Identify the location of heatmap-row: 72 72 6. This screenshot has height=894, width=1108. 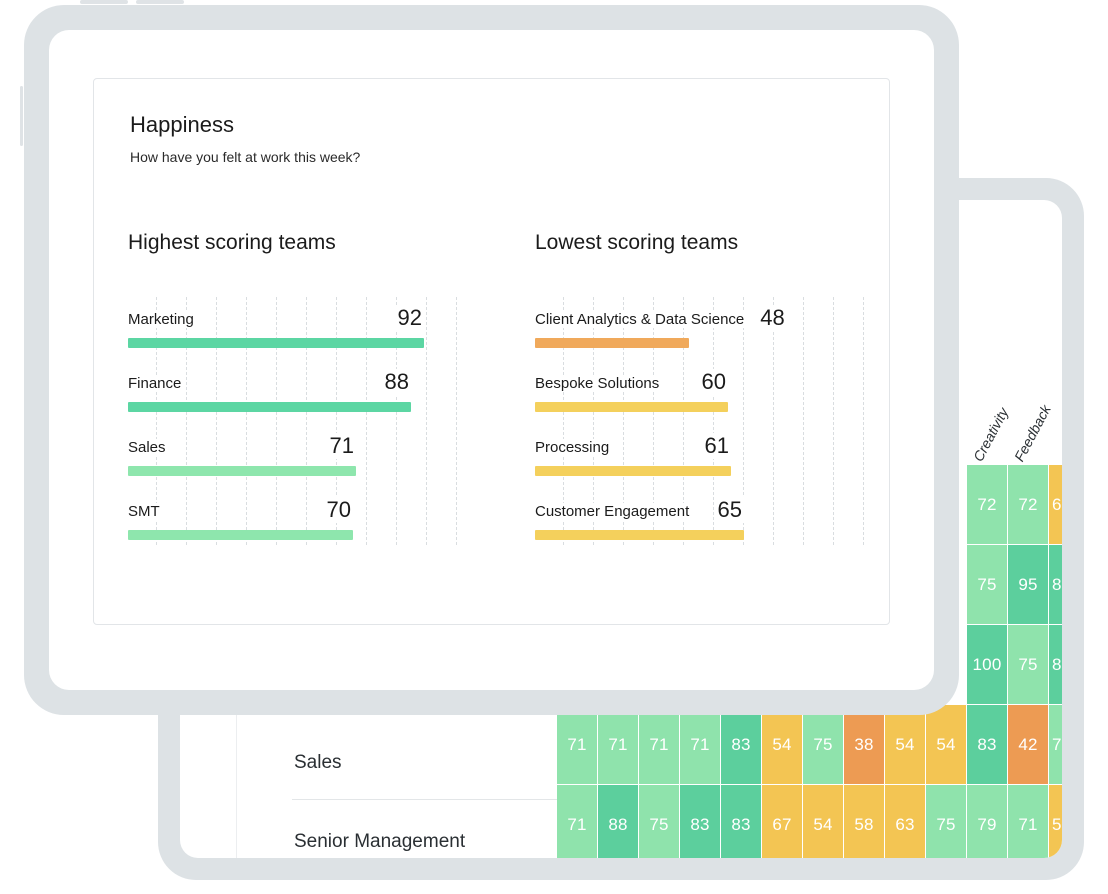
(809, 504).